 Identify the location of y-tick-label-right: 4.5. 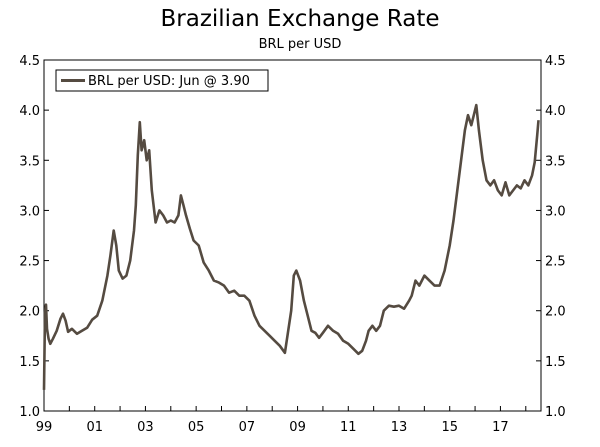
(555, 61).